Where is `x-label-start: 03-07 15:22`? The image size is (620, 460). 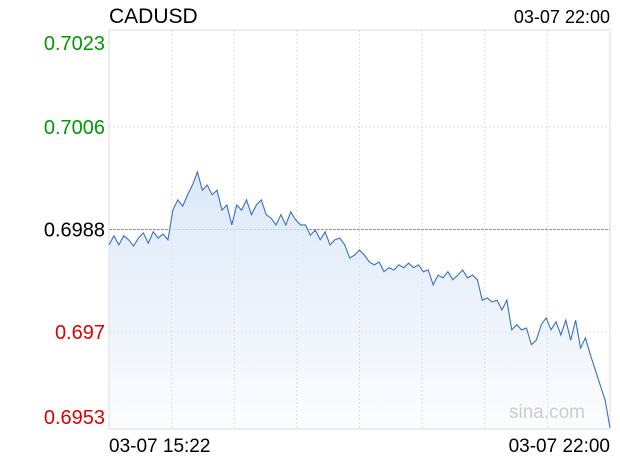 x-label-start: 03-07 15:22 is located at coordinates (159, 446).